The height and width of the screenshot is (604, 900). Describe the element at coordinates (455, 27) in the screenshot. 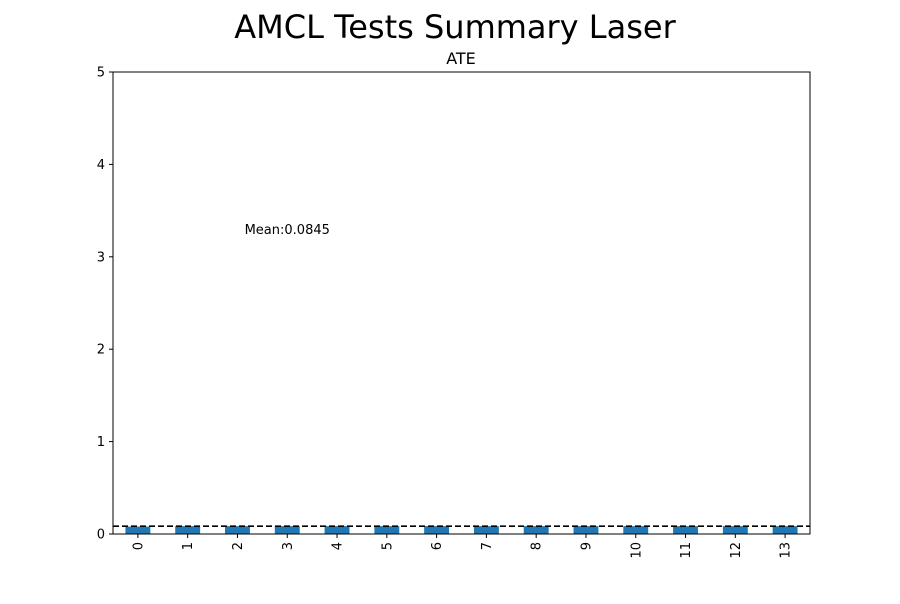

I see `figure-suptitle: AMCL Tests Summary Laser` at that location.